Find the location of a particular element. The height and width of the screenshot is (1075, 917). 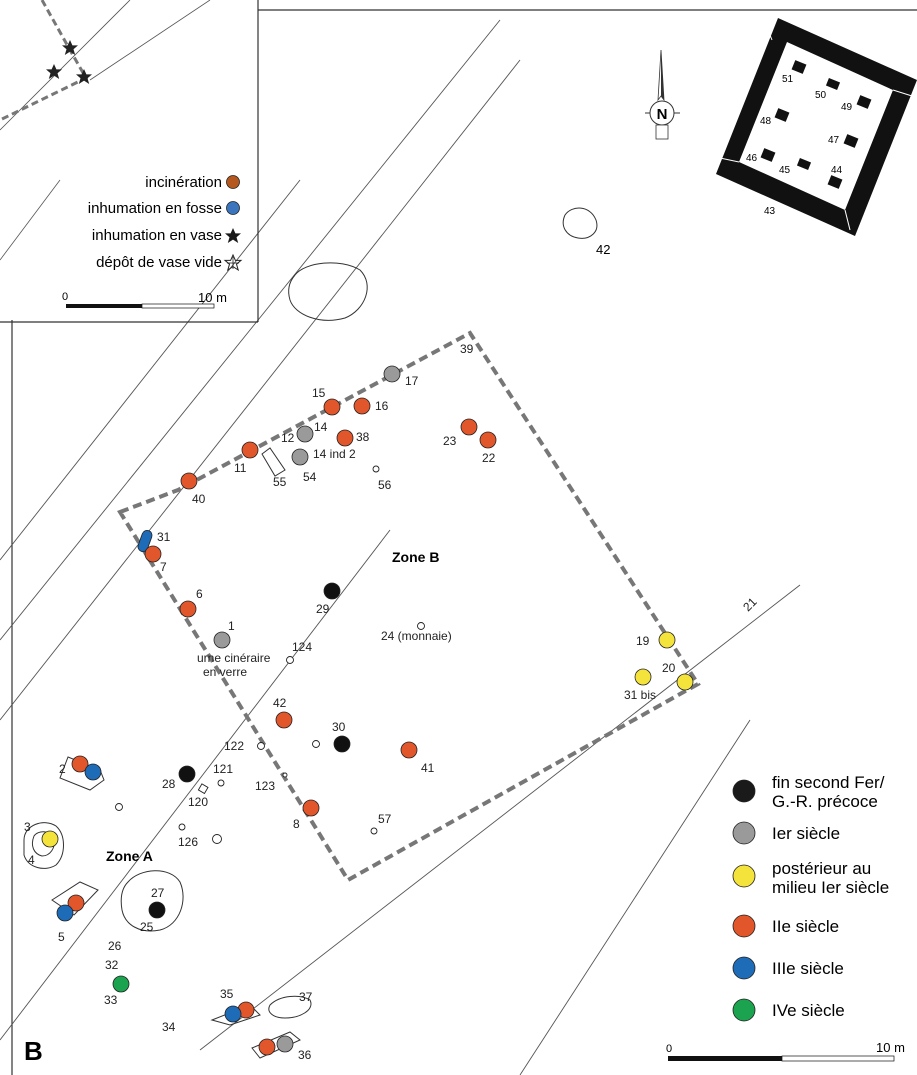

svg-text: 20 is located at coordinates (669, 668).